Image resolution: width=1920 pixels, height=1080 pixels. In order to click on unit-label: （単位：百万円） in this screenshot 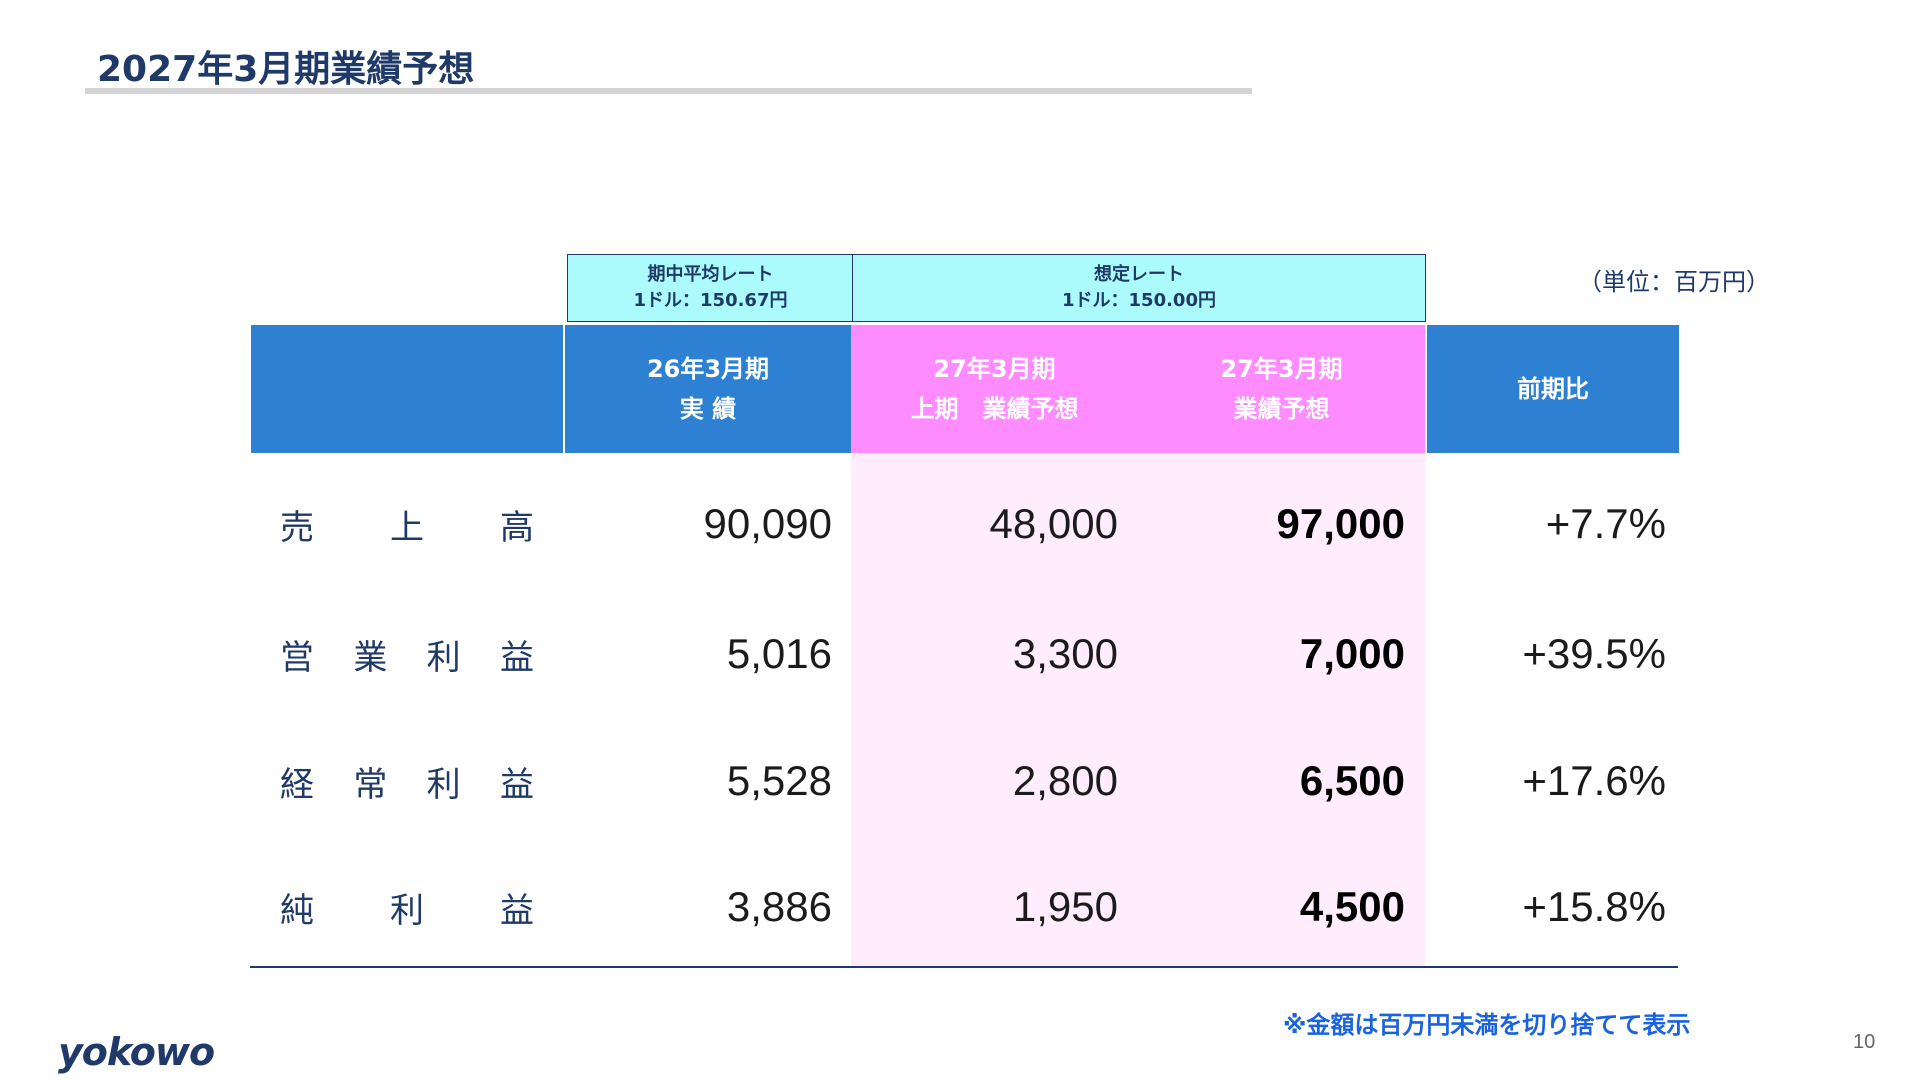, I will do `click(1674, 282)`.